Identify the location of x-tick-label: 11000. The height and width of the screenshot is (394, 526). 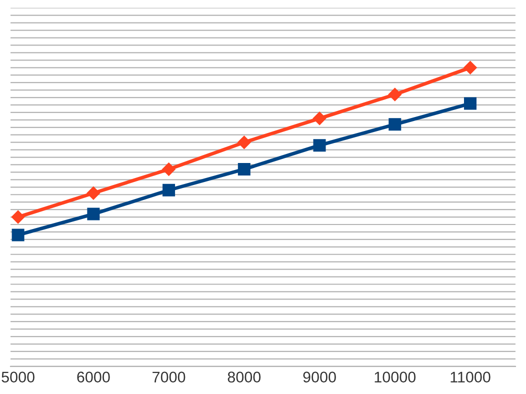
(470, 377).